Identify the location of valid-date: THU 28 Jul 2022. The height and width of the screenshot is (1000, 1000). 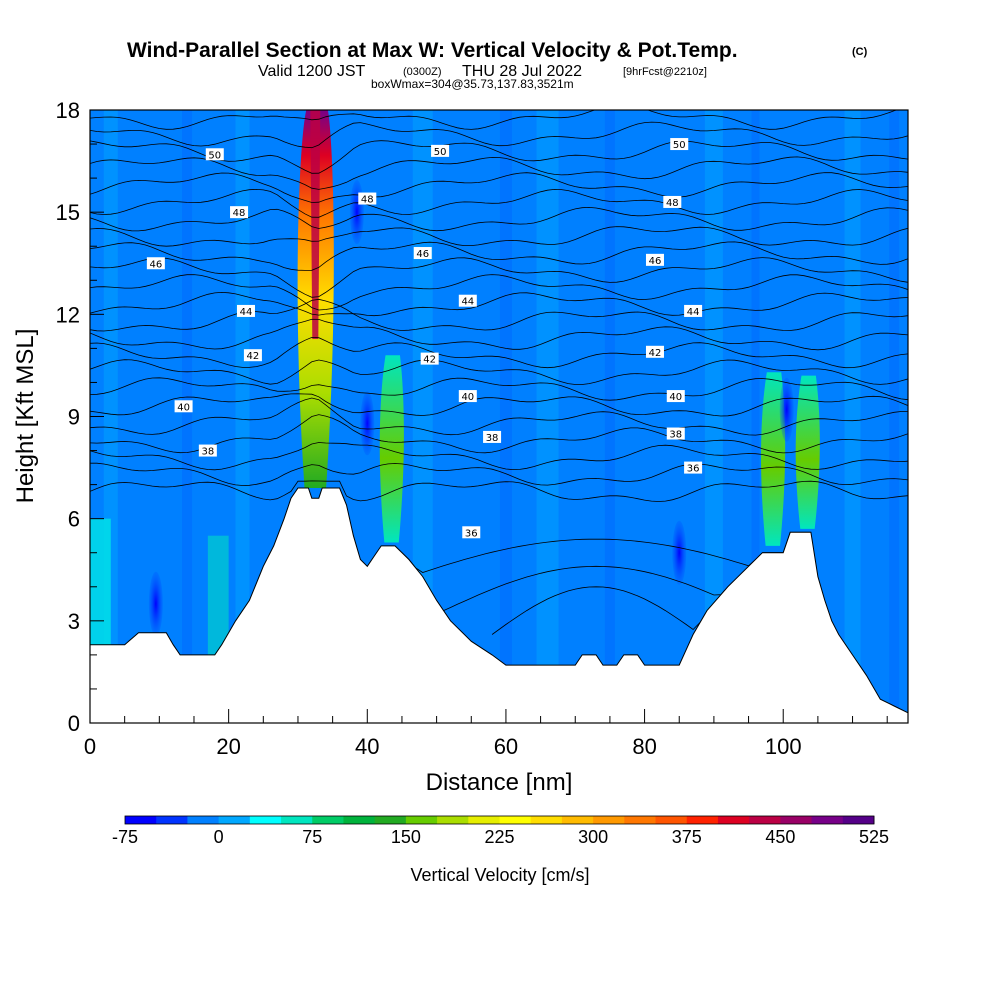
(522, 71).